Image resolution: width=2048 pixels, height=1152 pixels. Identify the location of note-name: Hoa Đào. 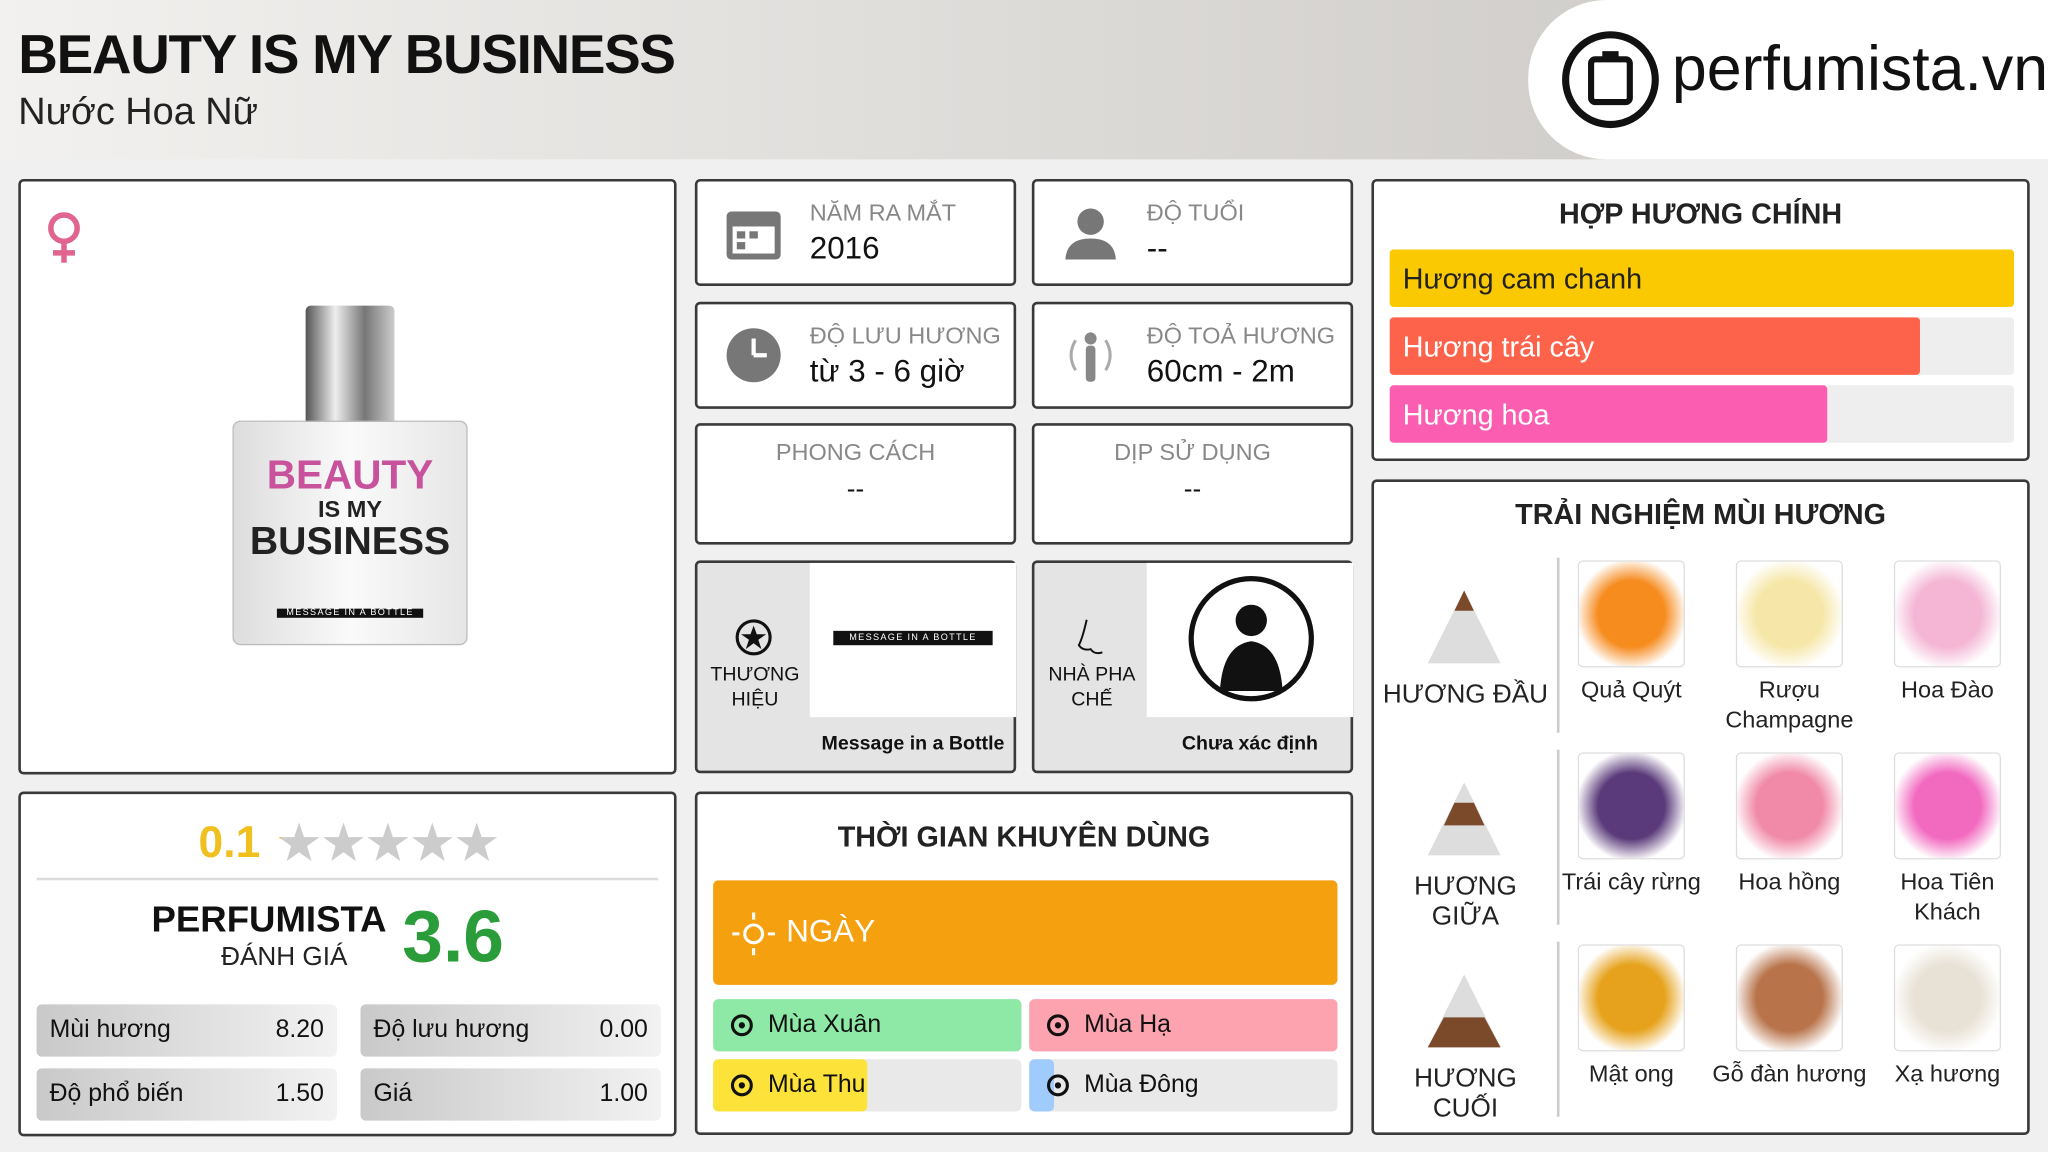
(1947, 689).